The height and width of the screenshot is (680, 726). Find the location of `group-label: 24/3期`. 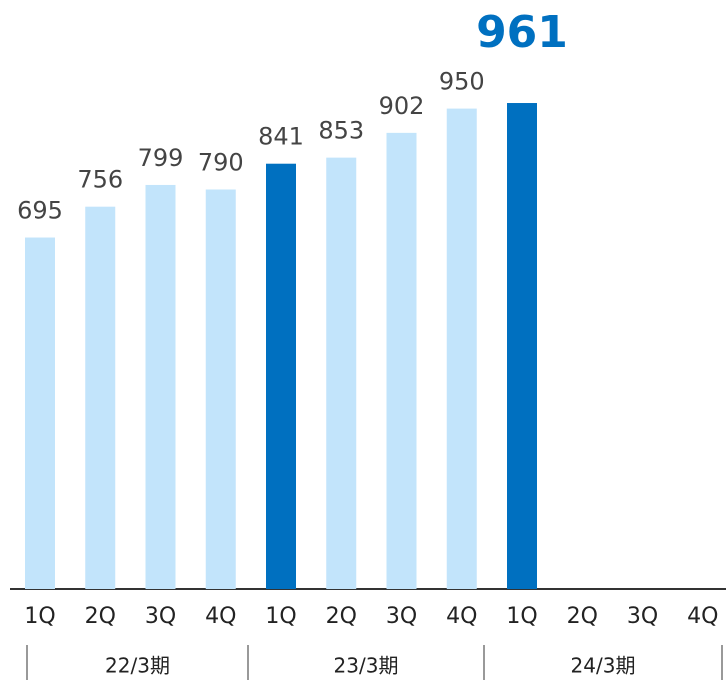

group-label: 24/3期 is located at coordinates (603, 666).